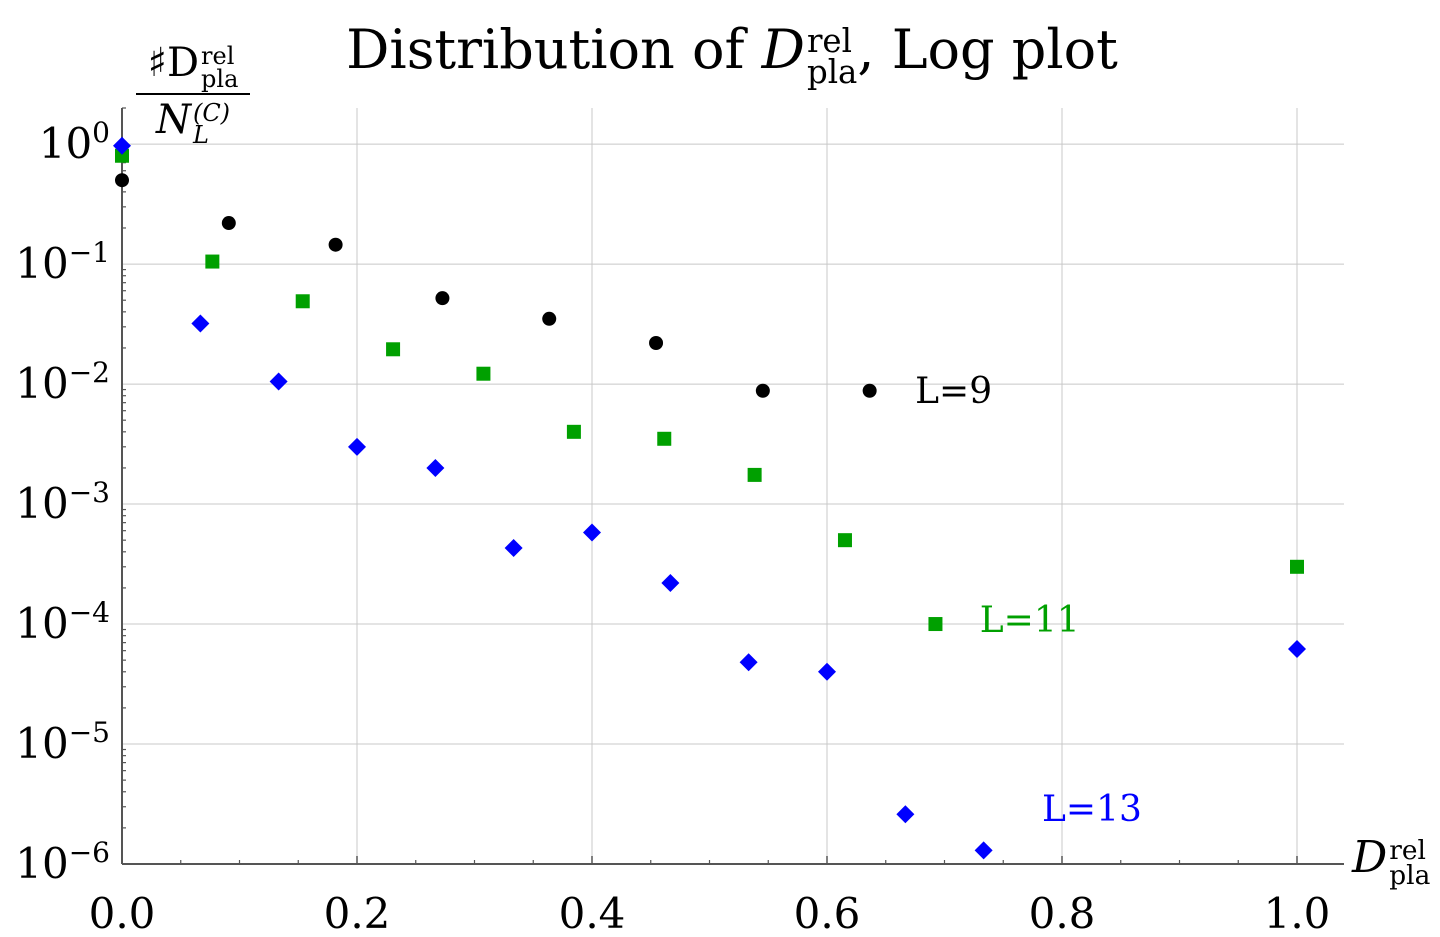  What do you see at coordinates (592, 913) in the screenshot?
I see `x-tick-label: 0.4` at bounding box center [592, 913].